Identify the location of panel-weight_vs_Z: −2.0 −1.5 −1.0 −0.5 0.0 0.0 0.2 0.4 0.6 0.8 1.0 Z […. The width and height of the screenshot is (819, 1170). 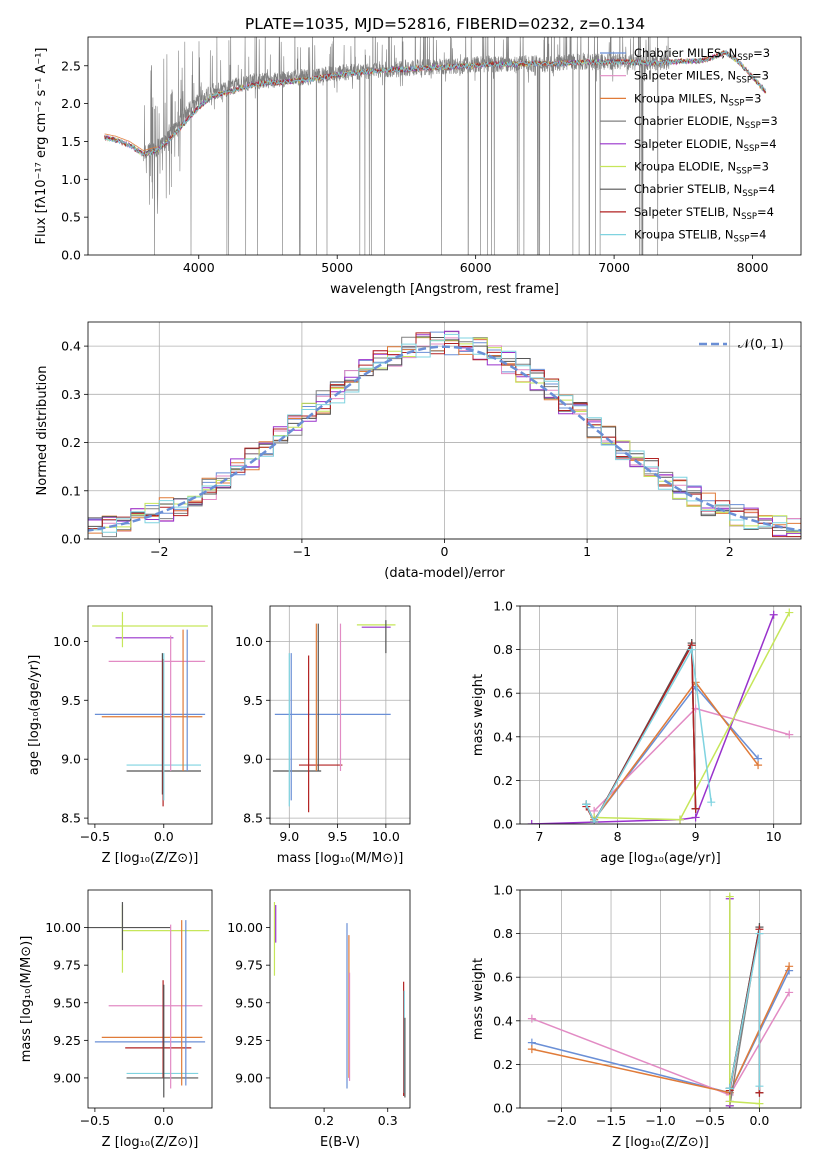
(636, 1016).